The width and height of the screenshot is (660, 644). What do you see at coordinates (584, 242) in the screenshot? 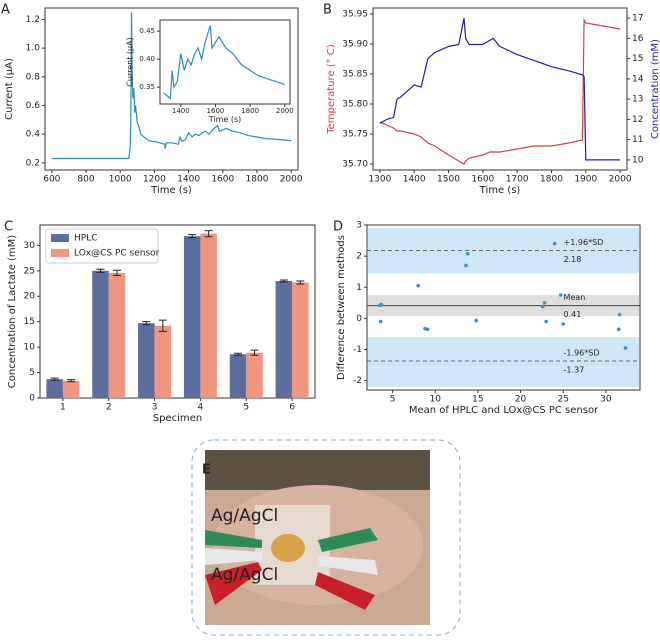
I see `reference-label: +1.96*SD` at bounding box center [584, 242].